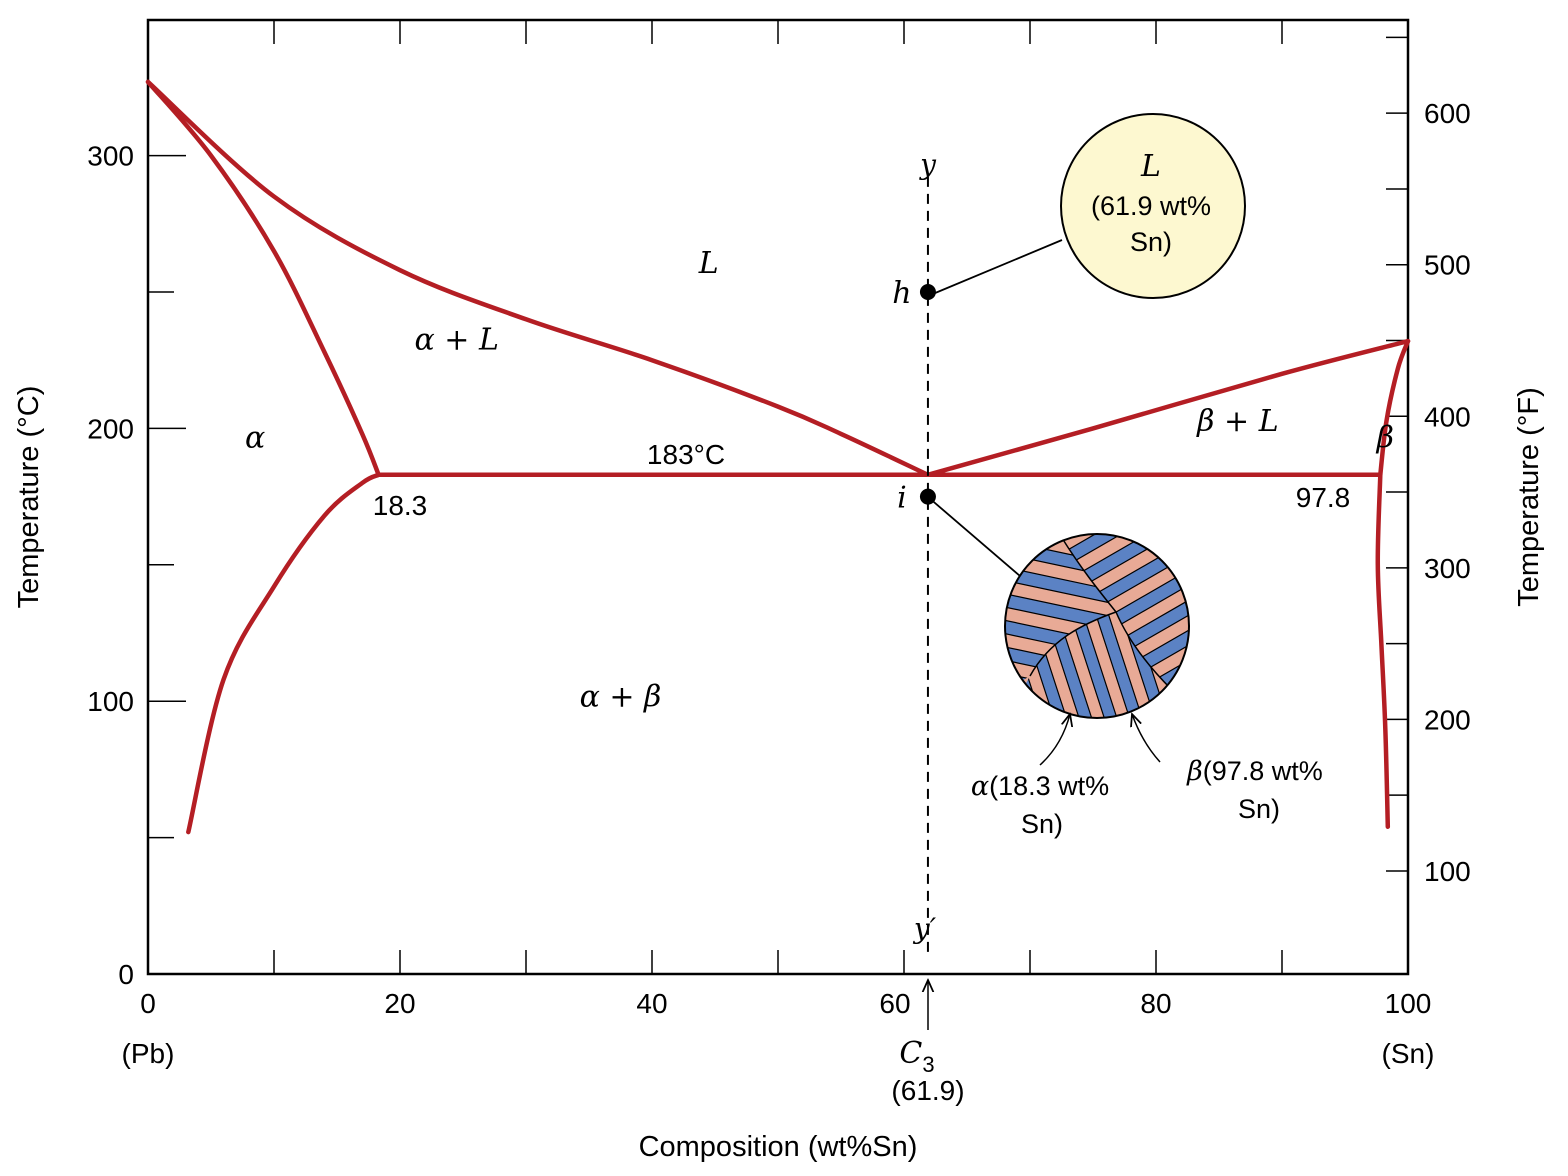  I want to click on beta-phase-caption: β(97.8 wt%, so click(1254, 771).